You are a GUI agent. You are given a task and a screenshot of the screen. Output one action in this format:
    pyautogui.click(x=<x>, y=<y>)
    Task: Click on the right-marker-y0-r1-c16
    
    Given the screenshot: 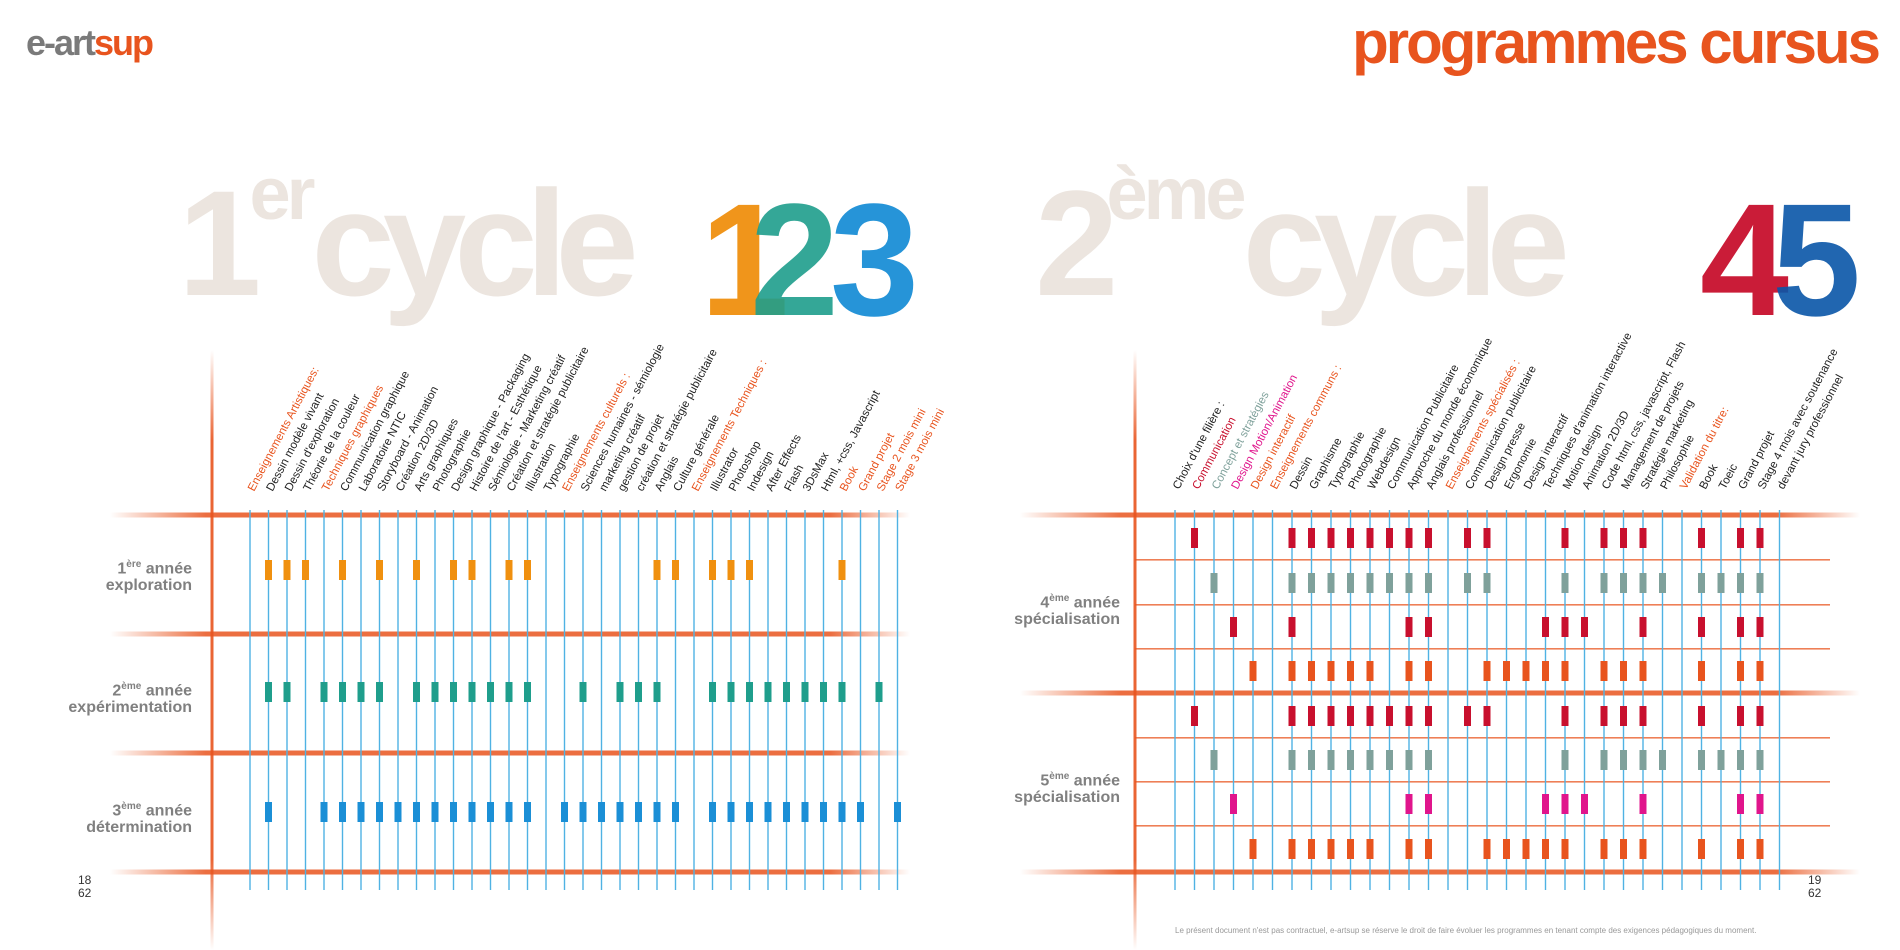 What is the action you would take?
    pyautogui.click(x=1487, y=583)
    